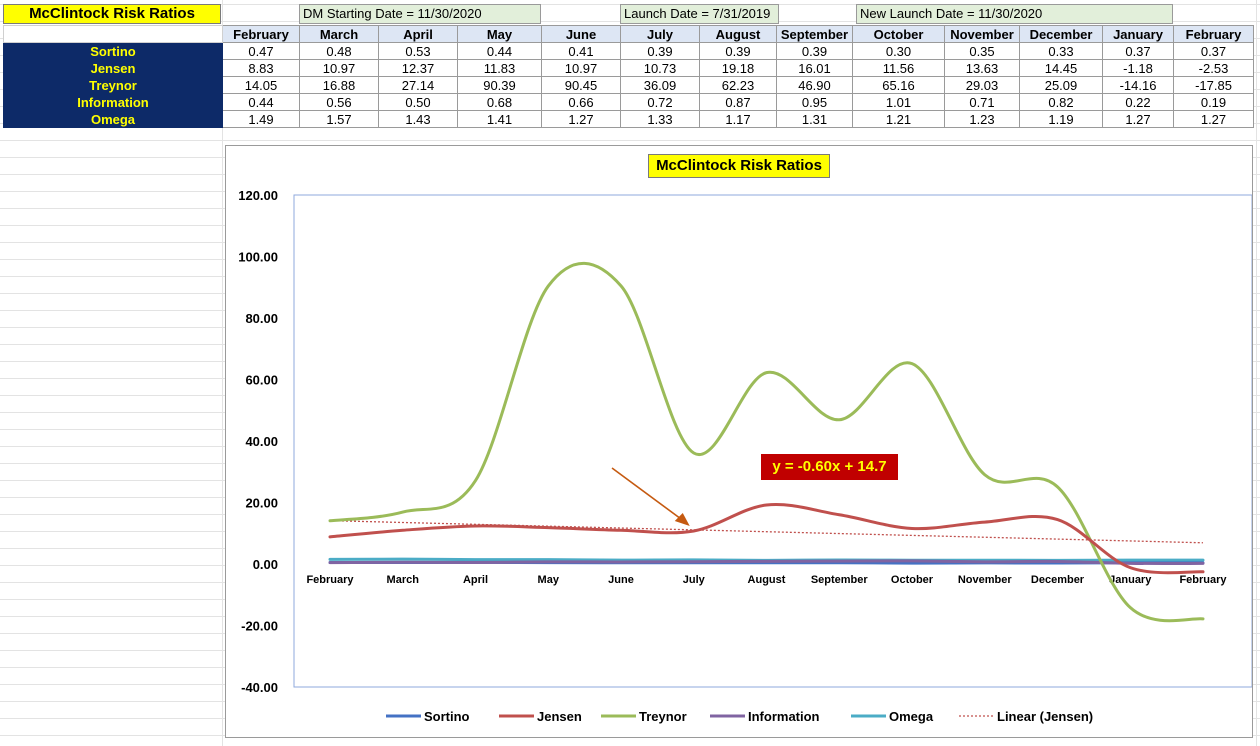 The image size is (1260, 746). I want to click on launch-date: Launch Date = 7/31/2019, so click(699, 14).